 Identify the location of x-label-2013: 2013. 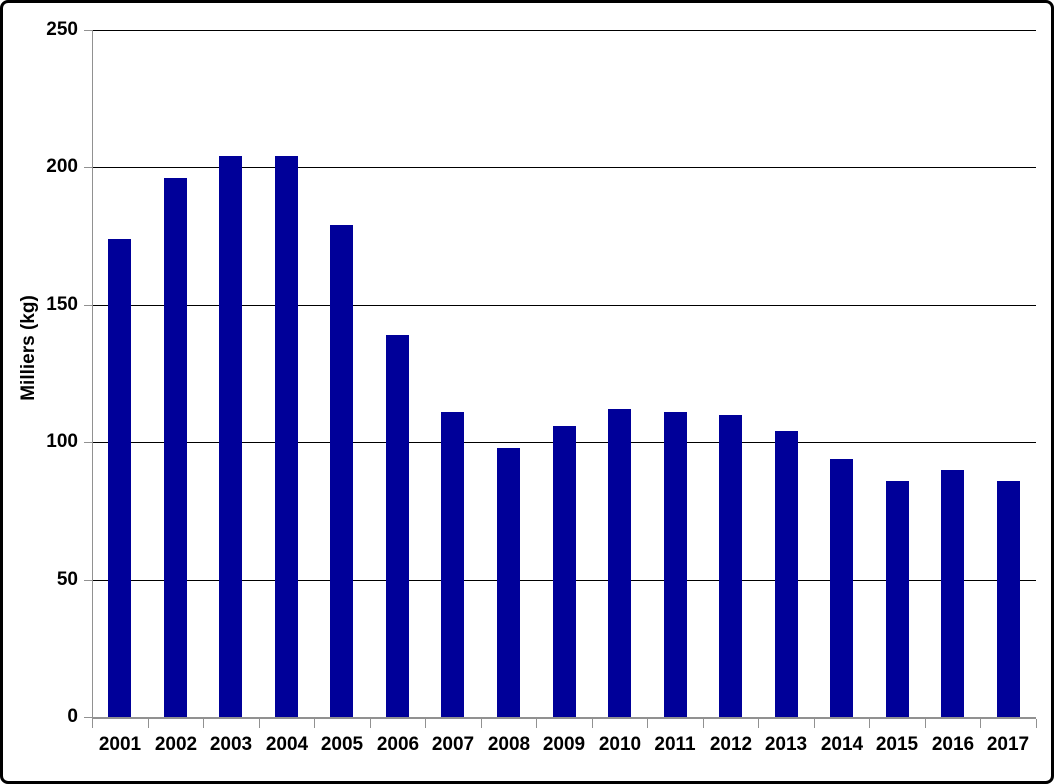
(786, 744).